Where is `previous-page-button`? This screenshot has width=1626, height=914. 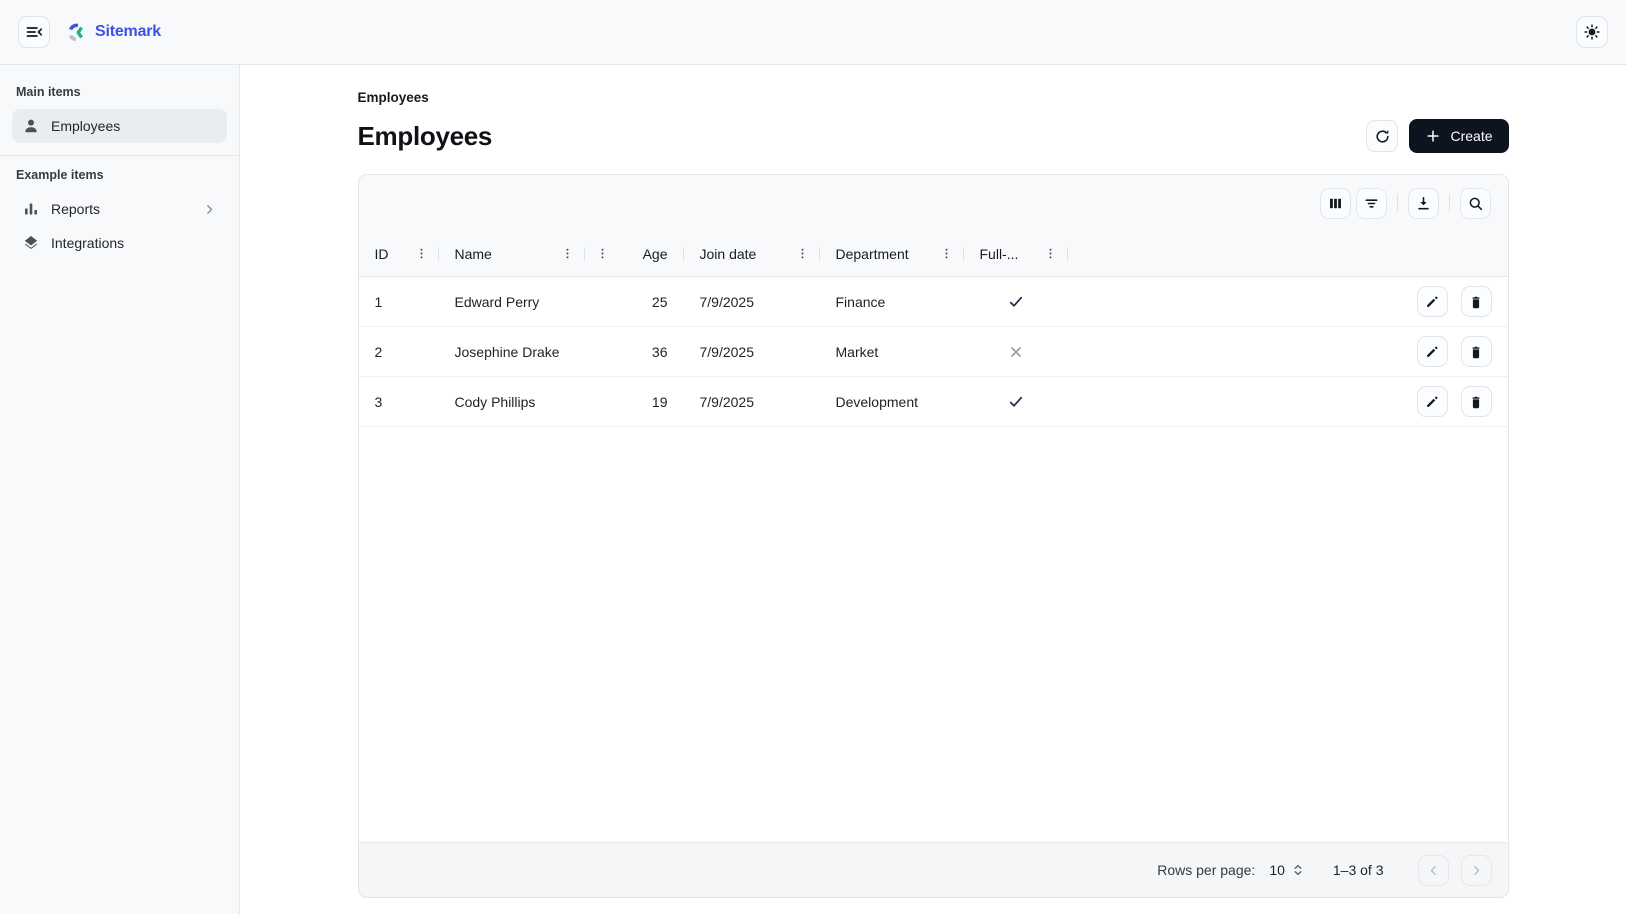 previous-page-button is located at coordinates (1433, 870).